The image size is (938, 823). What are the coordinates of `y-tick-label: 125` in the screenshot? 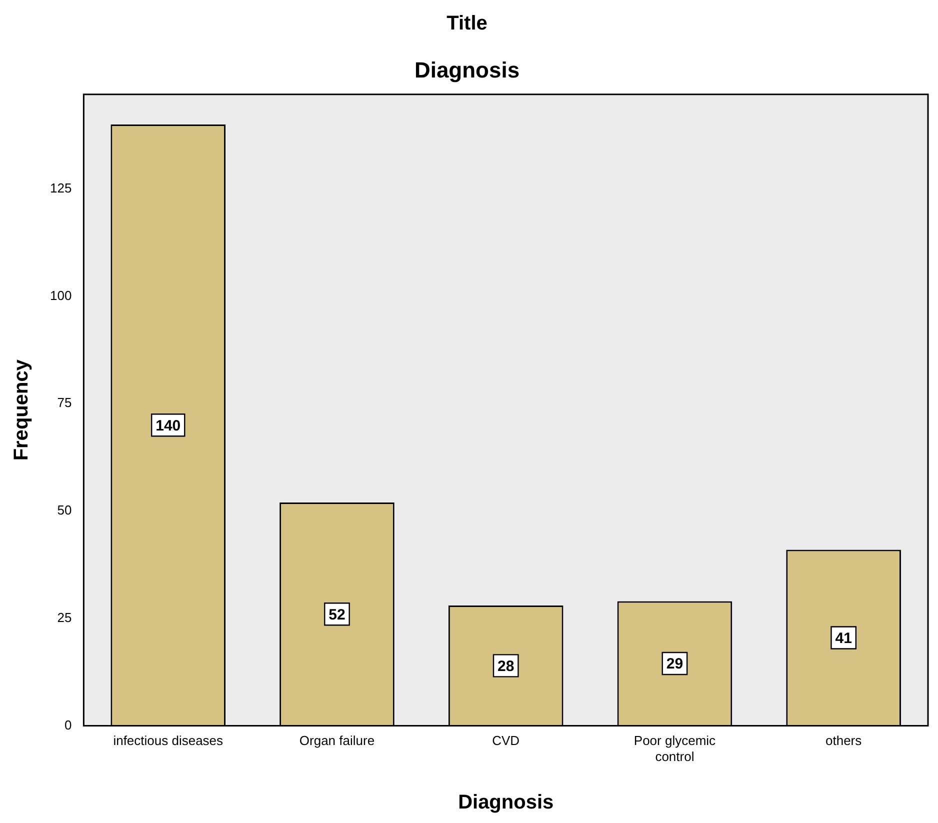 It's located at (61, 188).